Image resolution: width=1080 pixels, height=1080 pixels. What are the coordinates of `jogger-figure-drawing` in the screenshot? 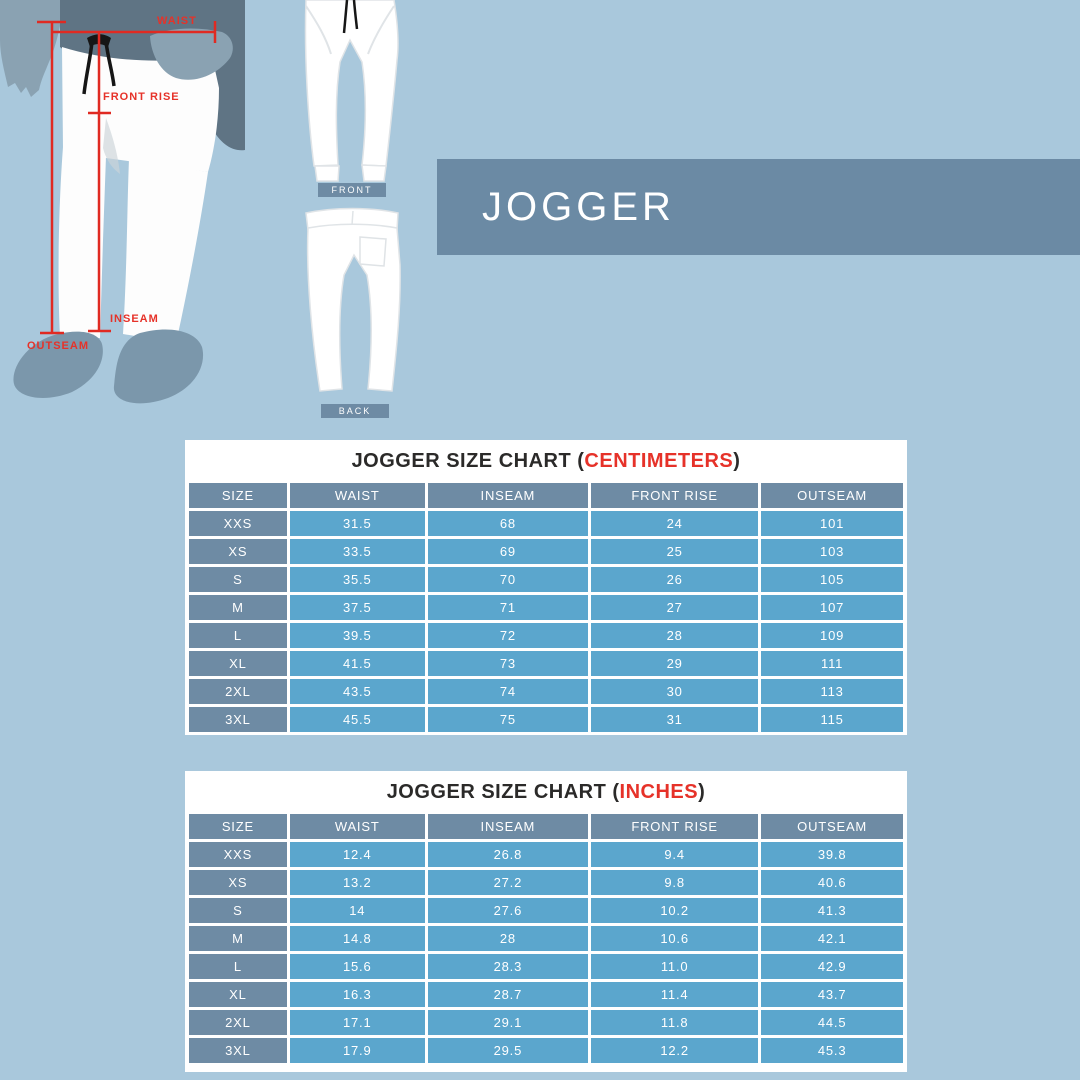 It's located at (122, 202).